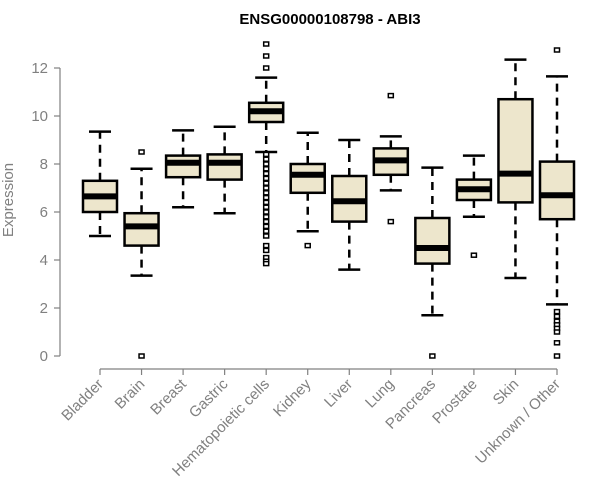  Describe the element at coordinates (455, 402) in the screenshot. I see `x-tick-label: Prostate` at that location.